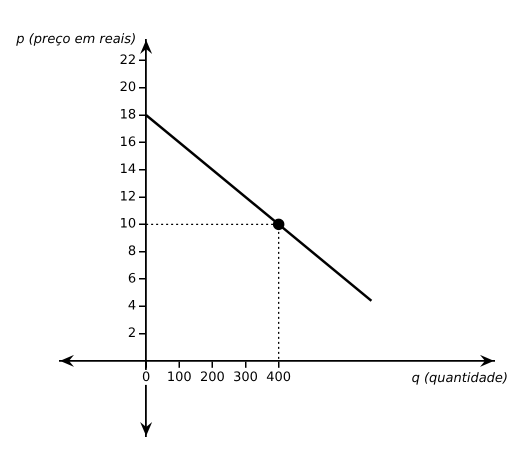 This screenshot has width=514, height=461. Describe the element at coordinates (128, 170) in the screenshot. I see `y-tick-label: 14` at that location.